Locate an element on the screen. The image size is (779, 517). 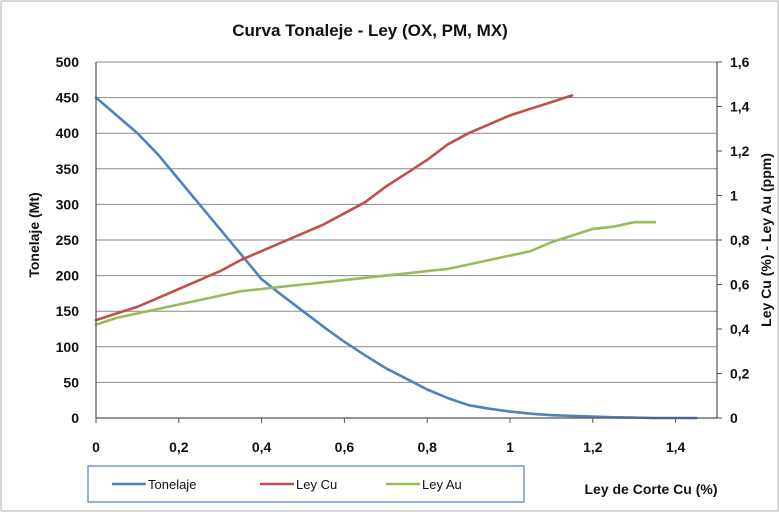
y2-tick-label: 0 is located at coordinates (734, 418).